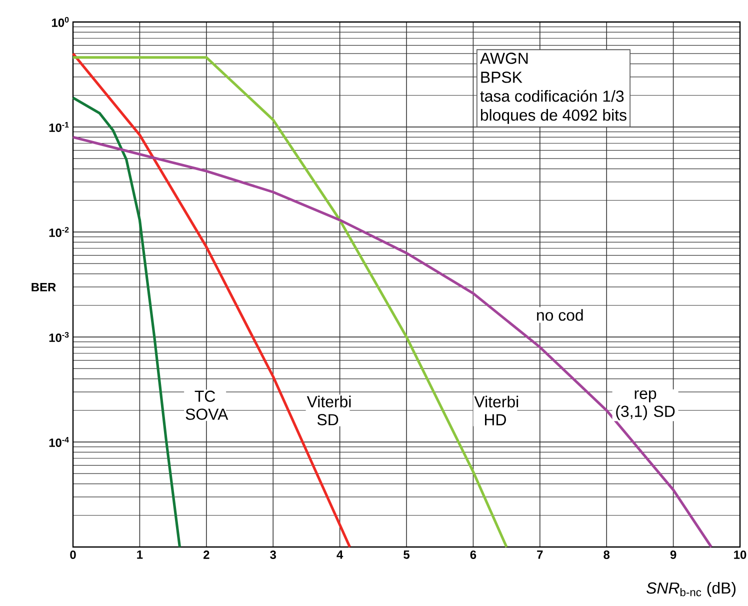 This screenshot has height=606, width=748. What do you see at coordinates (552, 96) in the screenshot?
I see `annotation: tasa codificación 1/3` at bounding box center [552, 96].